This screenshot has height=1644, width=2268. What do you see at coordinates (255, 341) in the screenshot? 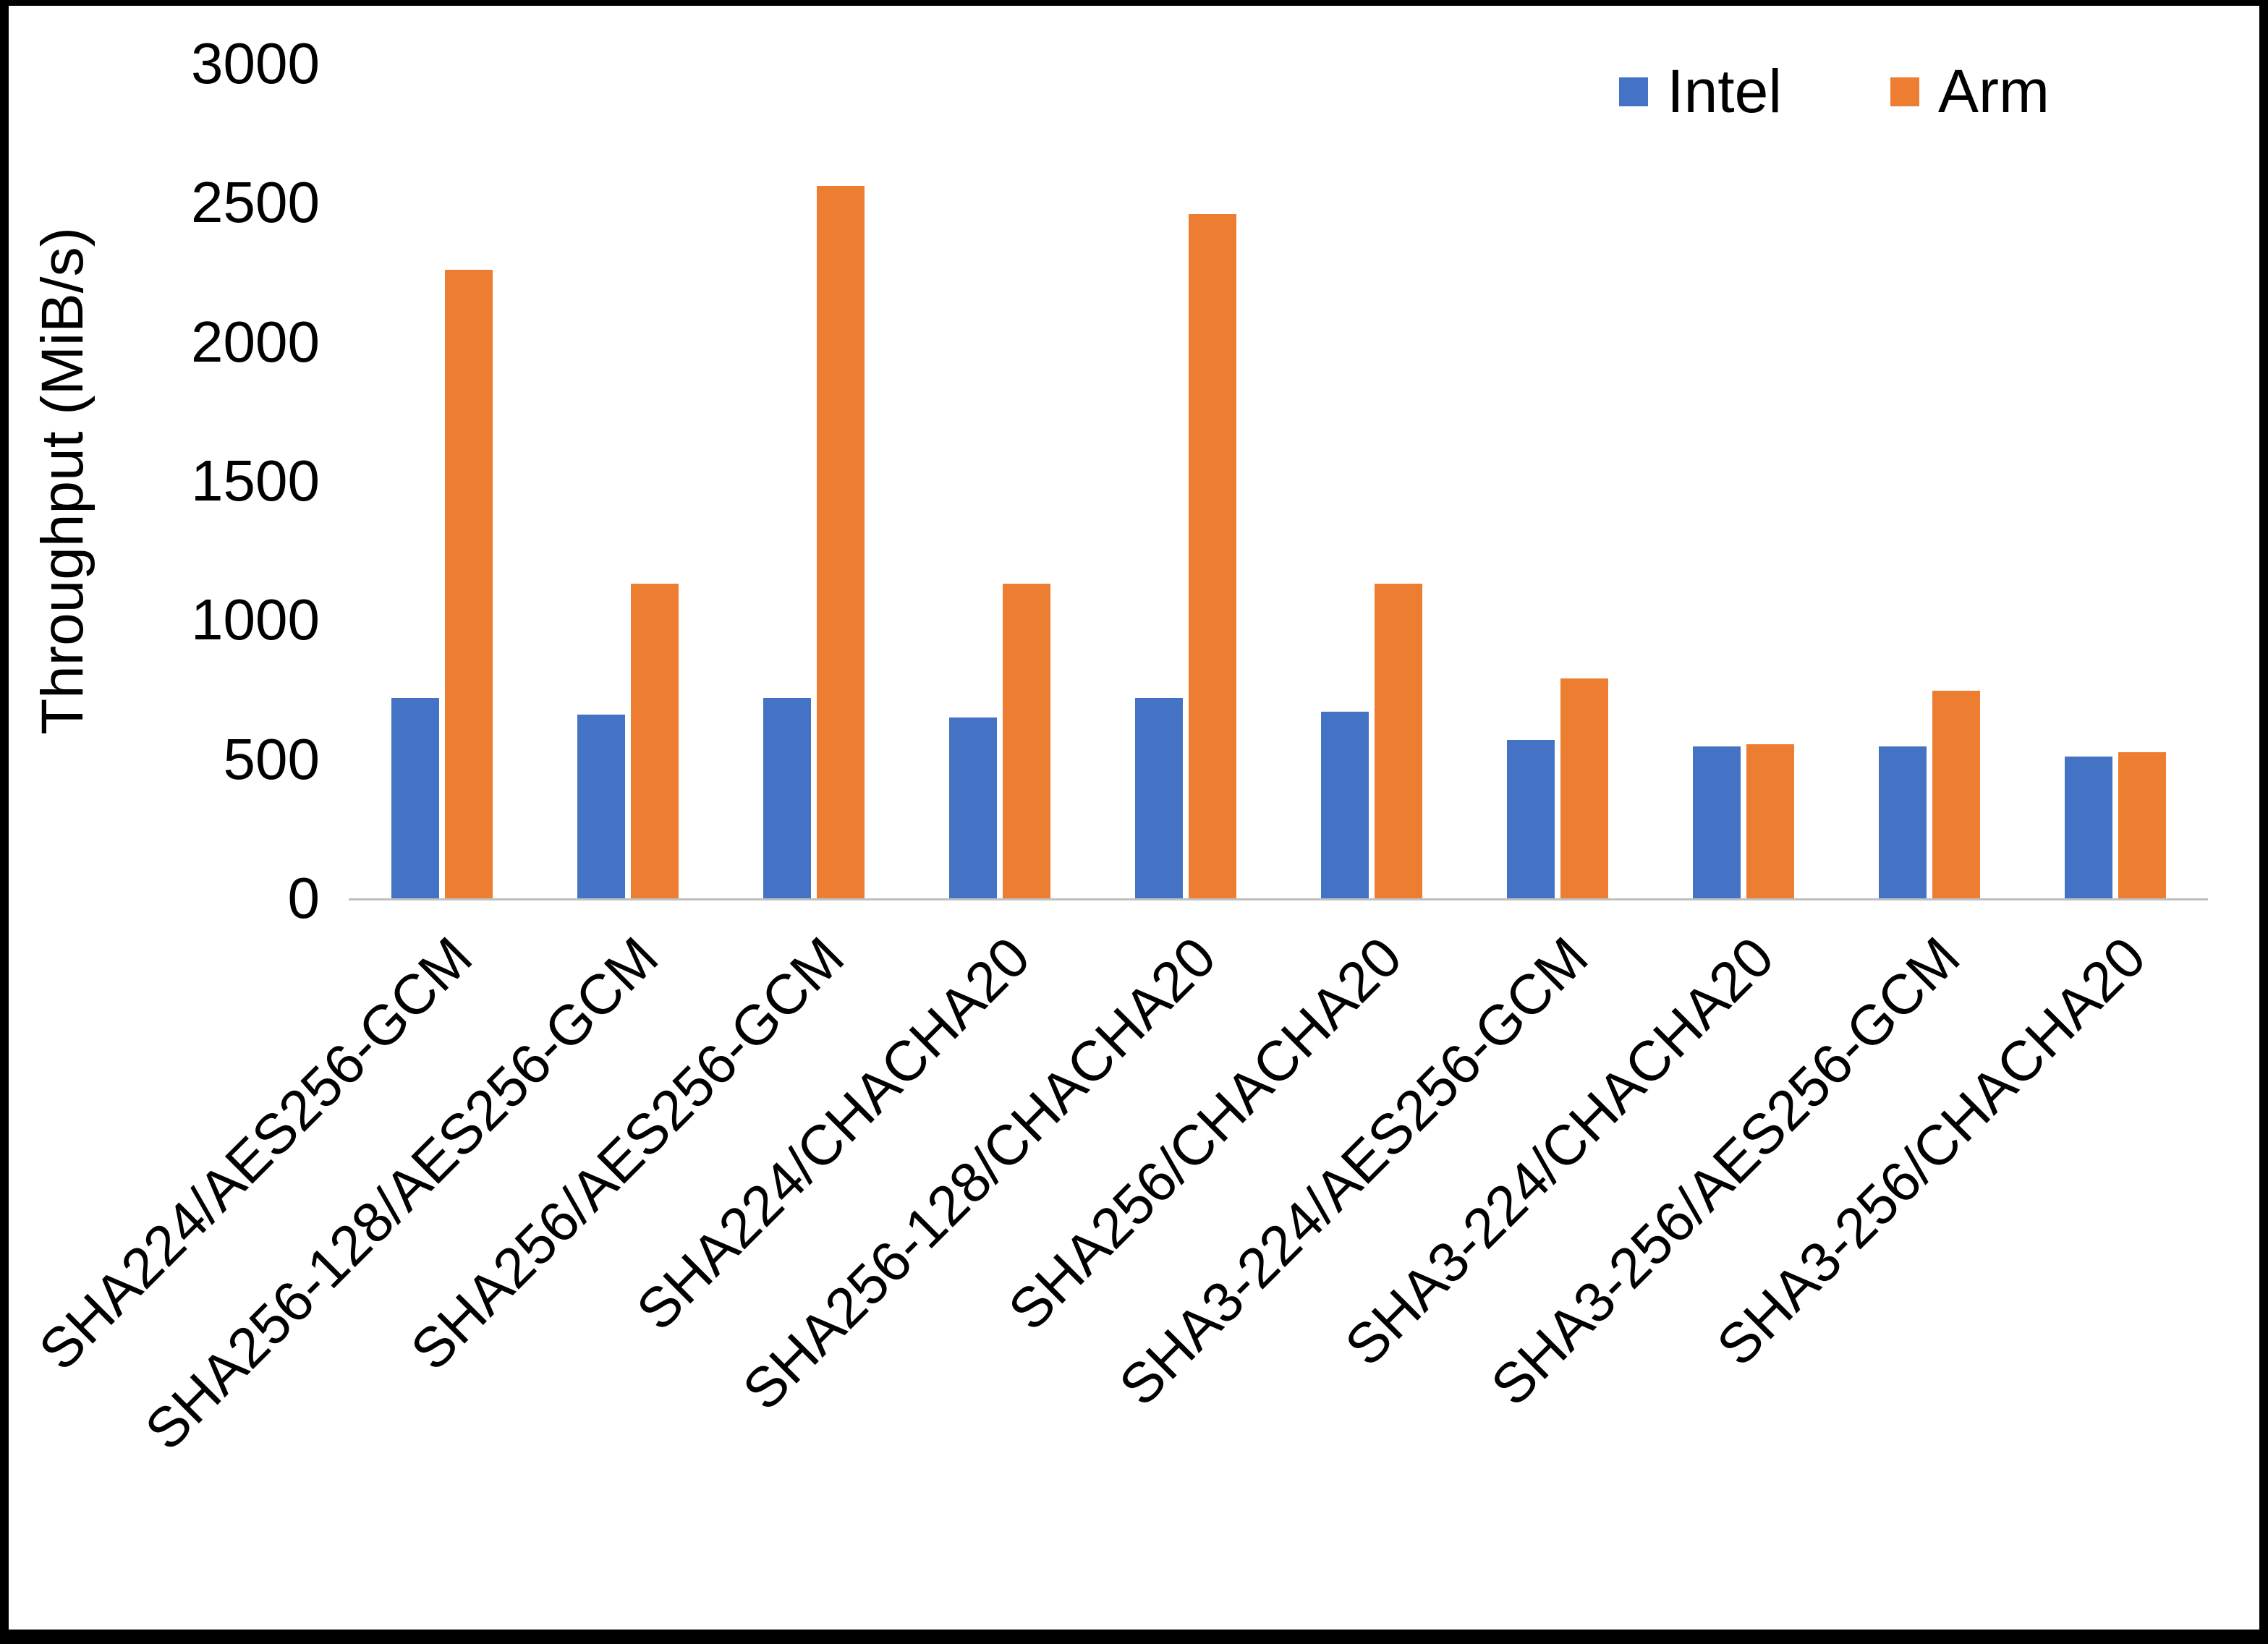
I see `y-tick-label: 2000` at bounding box center [255, 341].